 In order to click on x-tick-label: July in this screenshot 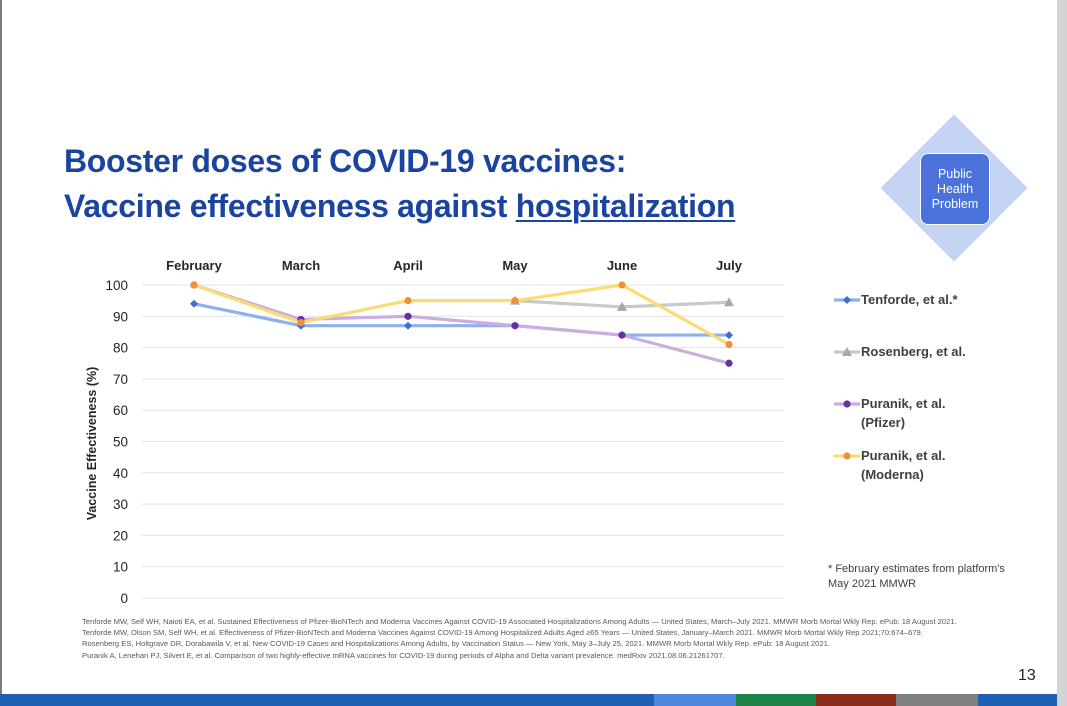, I will do `click(729, 265)`.